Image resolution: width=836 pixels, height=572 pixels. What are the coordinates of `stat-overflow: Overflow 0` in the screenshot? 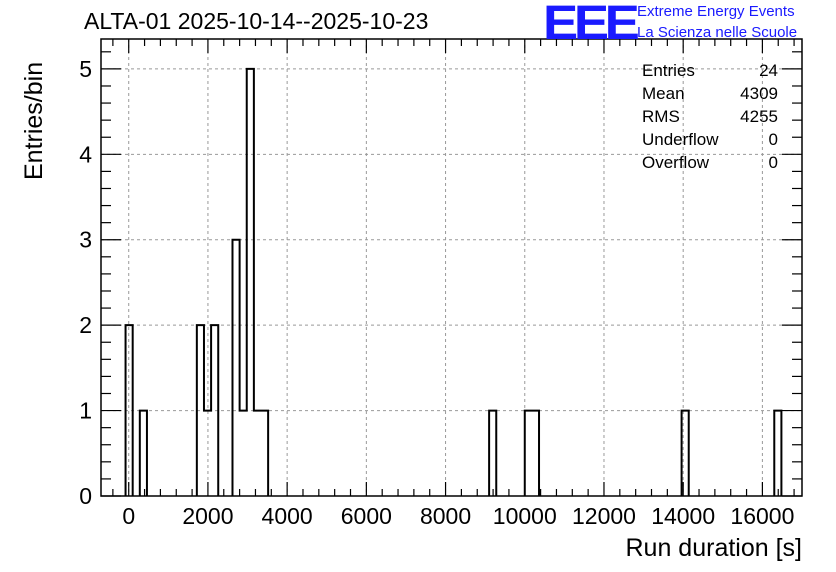 It's located at (710, 162).